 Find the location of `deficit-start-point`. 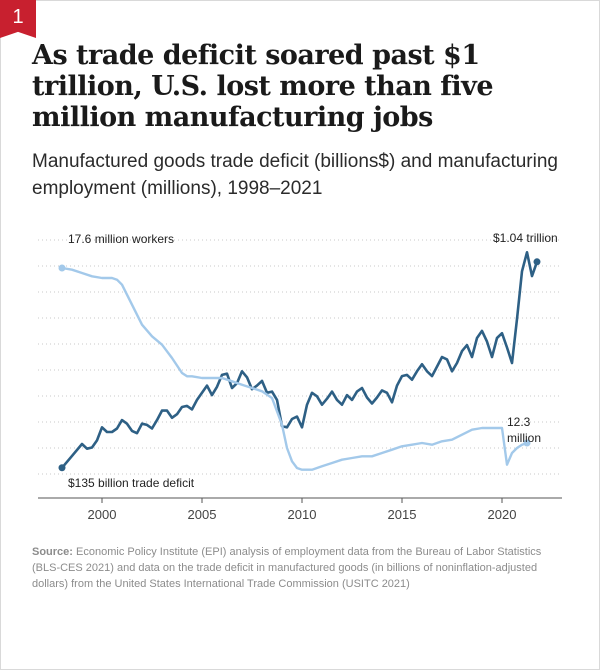

deficit-start-point is located at coordinates (62, 468).